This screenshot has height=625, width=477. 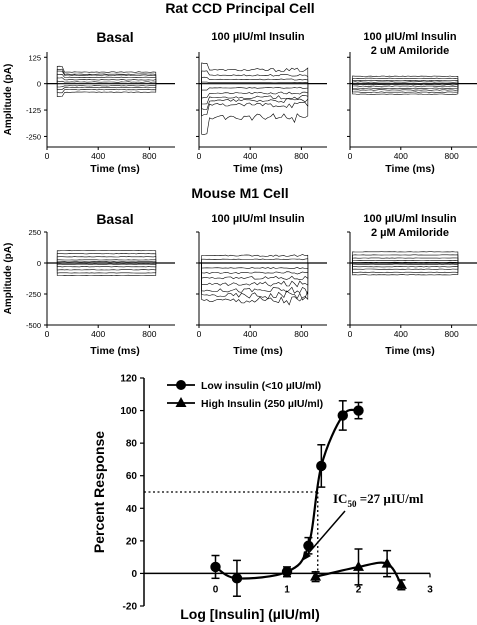 I want to click on y-tick-label: -500, so click(x=33, y=325).